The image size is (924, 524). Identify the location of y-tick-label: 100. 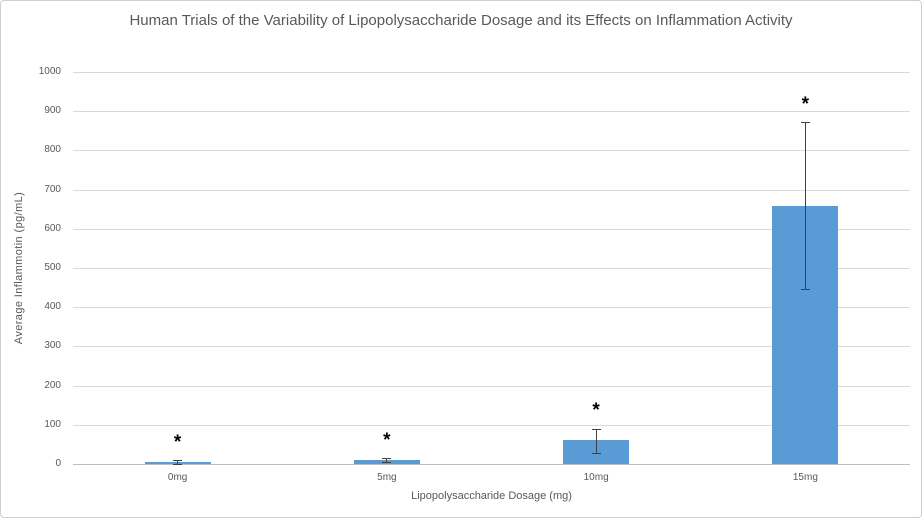
(52, 424).